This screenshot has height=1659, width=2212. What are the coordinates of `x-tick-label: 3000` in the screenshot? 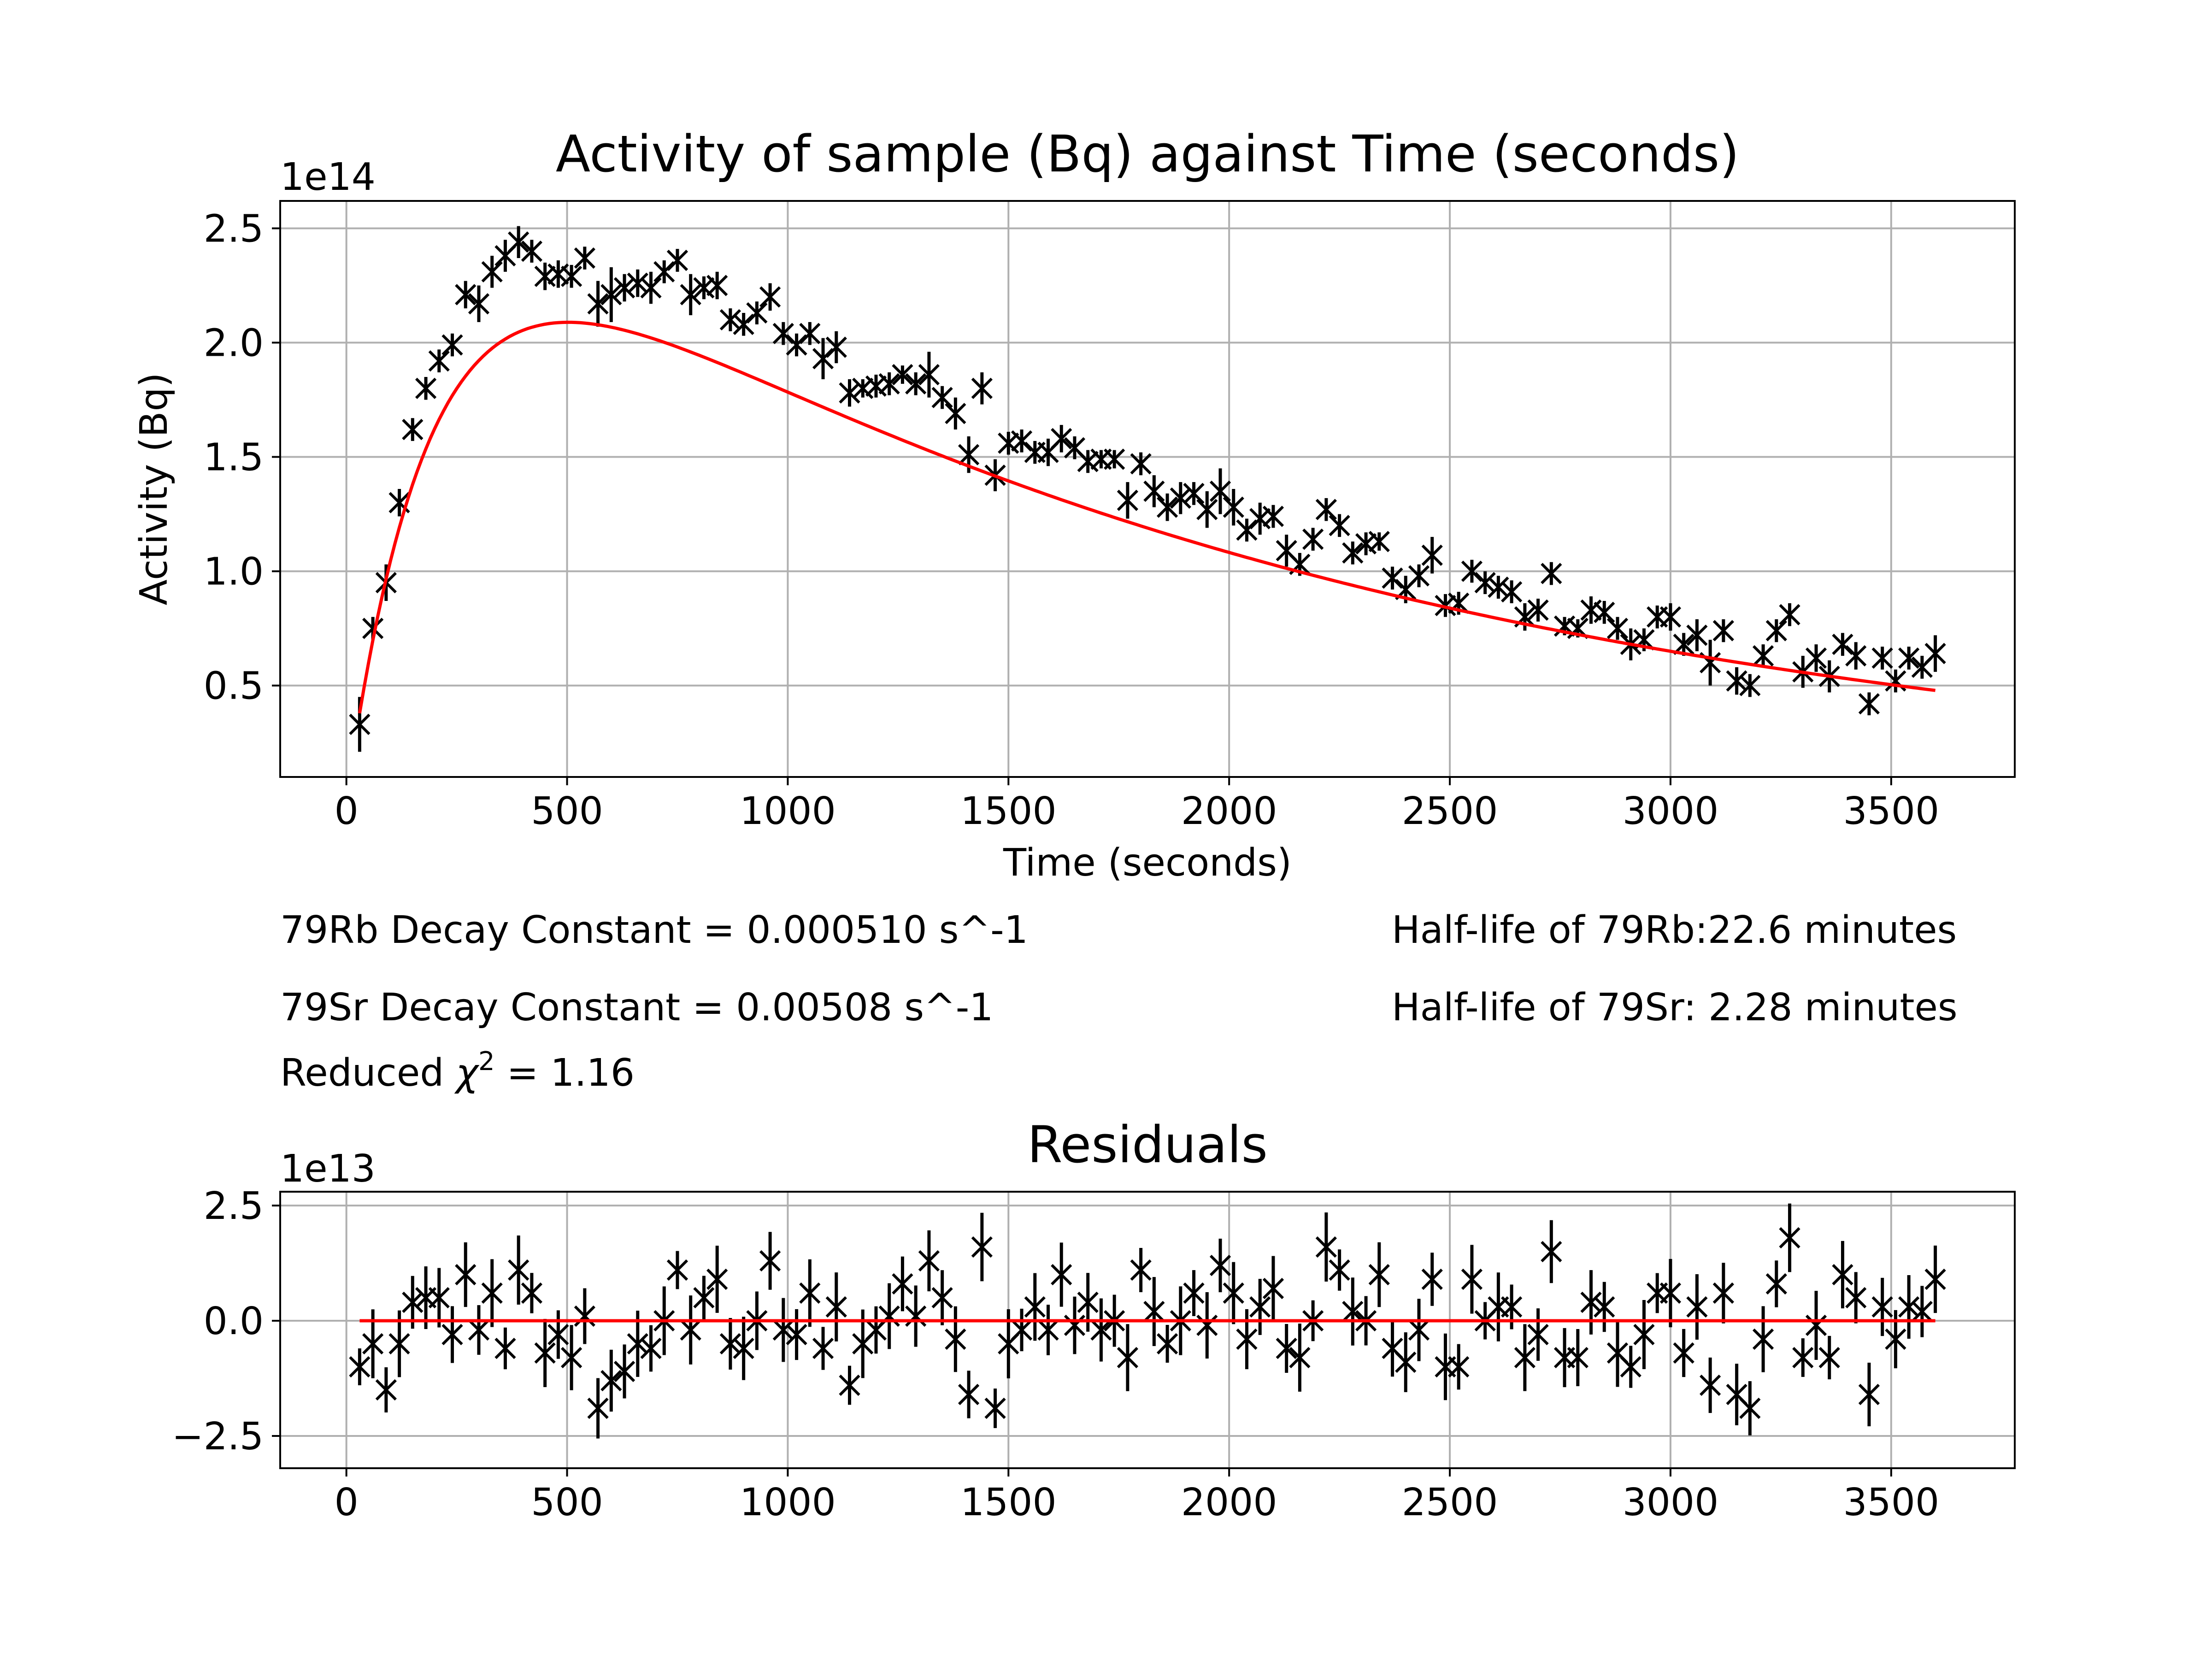 It's located at (1671, 1502).